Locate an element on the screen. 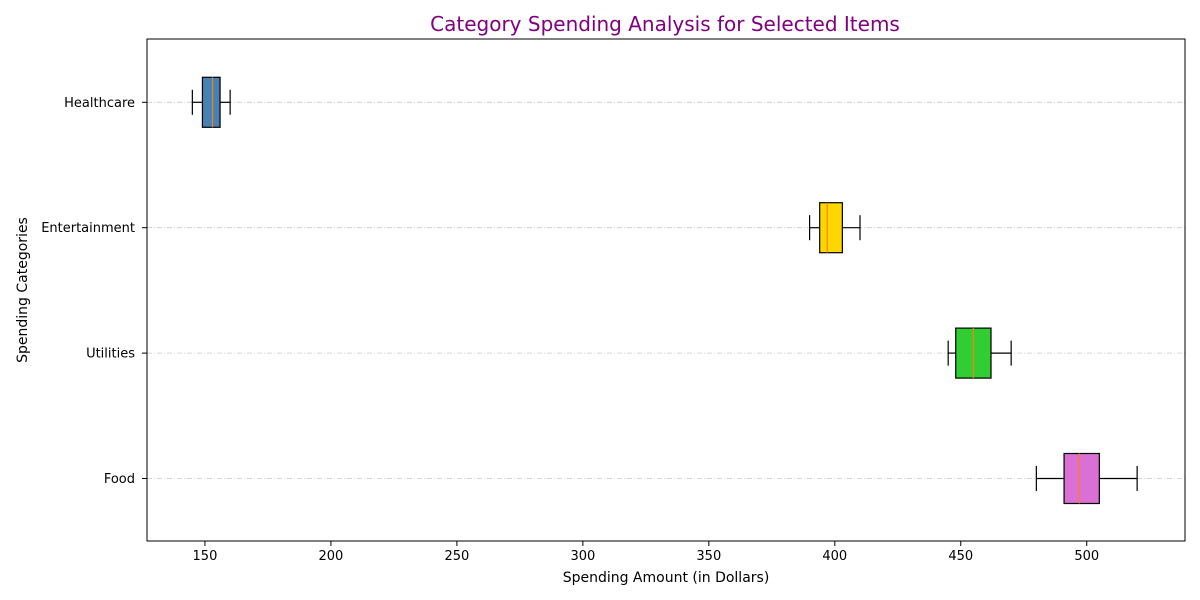  y-axis: Food Utilities Entertainment Healthcare is located at coordinates (94, 291).